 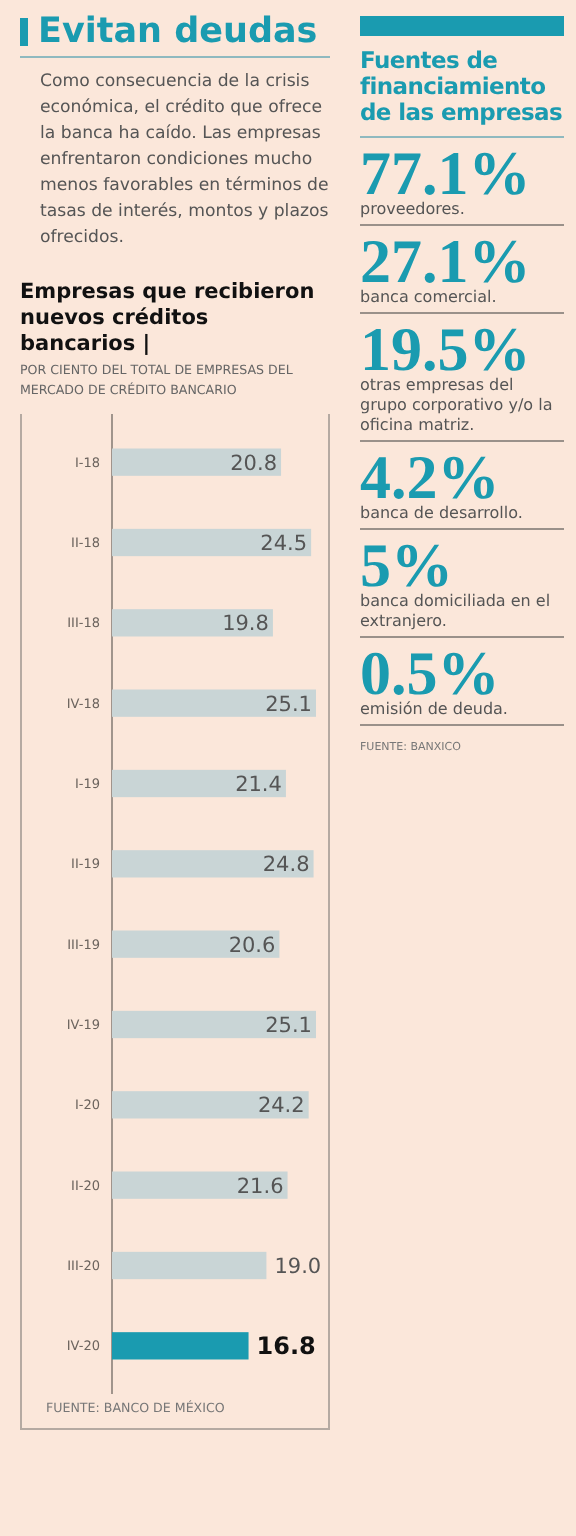 What do you see at coordinates (260, 1186) in the screenshot?
I see `data-label: 21.6` at bounding box center [260, 1186].